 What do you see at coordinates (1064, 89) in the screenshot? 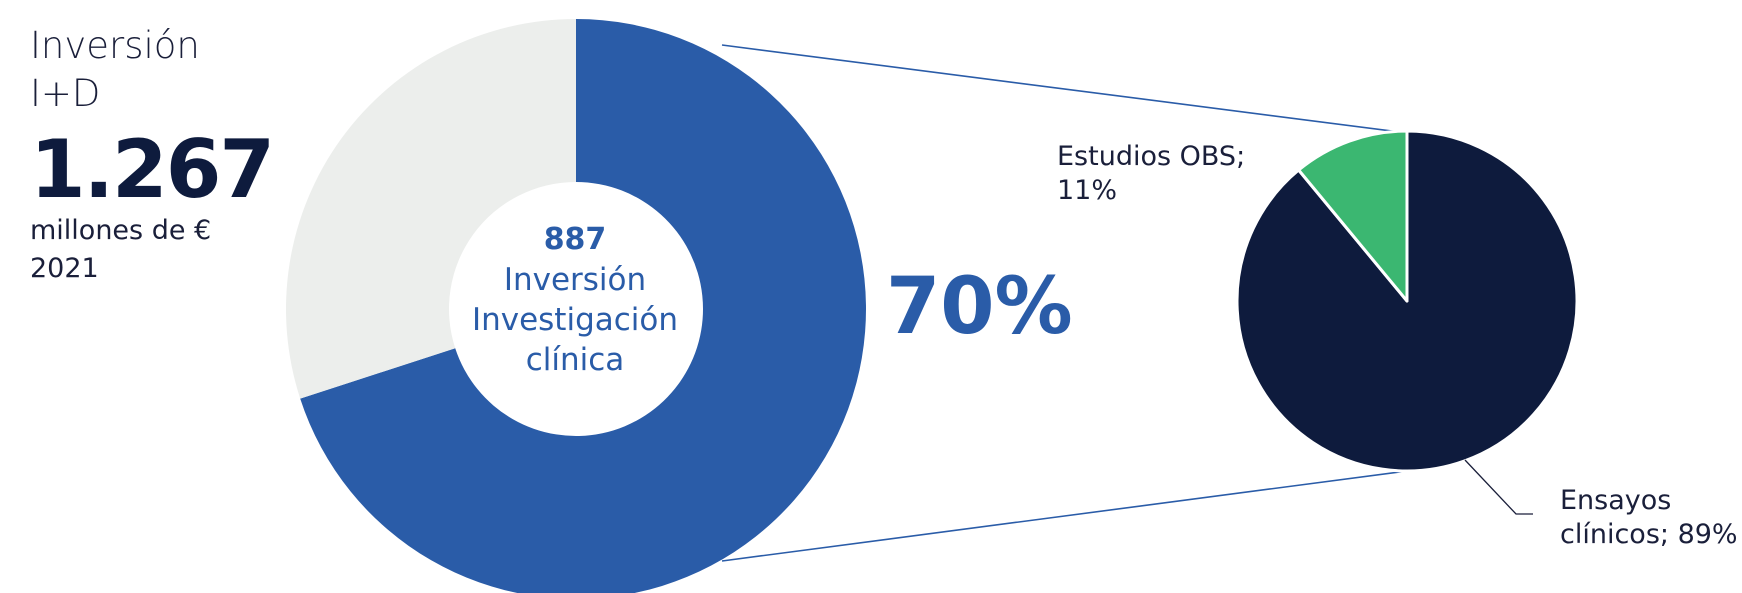
I see `connector-line-top` at bounding box center [1064, 89].